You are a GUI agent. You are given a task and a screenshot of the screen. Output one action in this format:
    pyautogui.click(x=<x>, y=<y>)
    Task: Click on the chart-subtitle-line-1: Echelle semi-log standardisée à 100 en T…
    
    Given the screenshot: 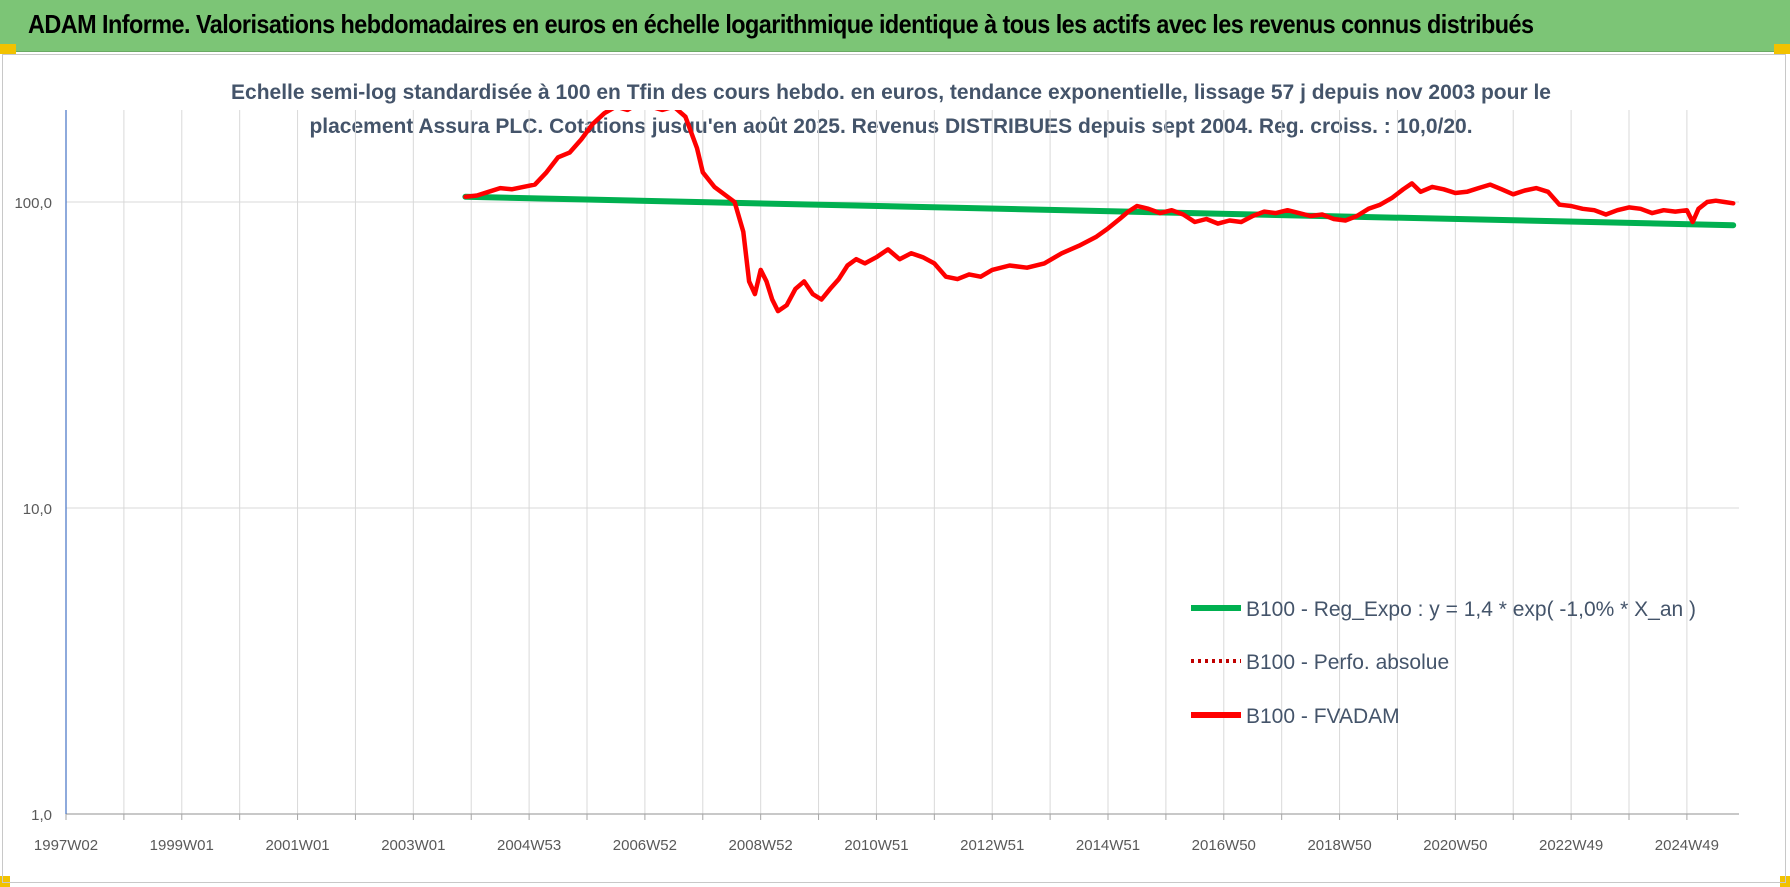 What is the action you would take?
    pyautogui.click(x=891, y=92)
    